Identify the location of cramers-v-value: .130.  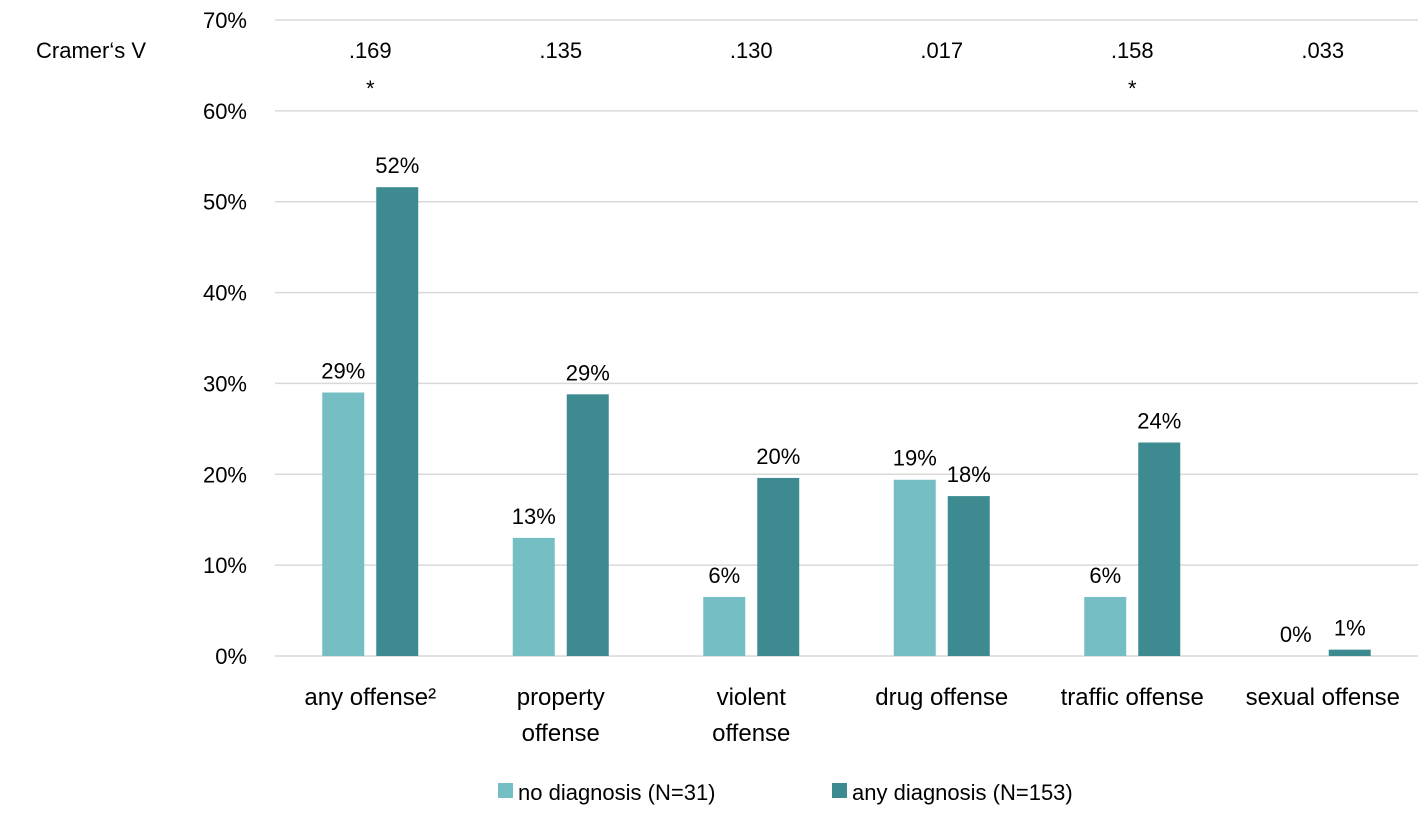
(751, 50).